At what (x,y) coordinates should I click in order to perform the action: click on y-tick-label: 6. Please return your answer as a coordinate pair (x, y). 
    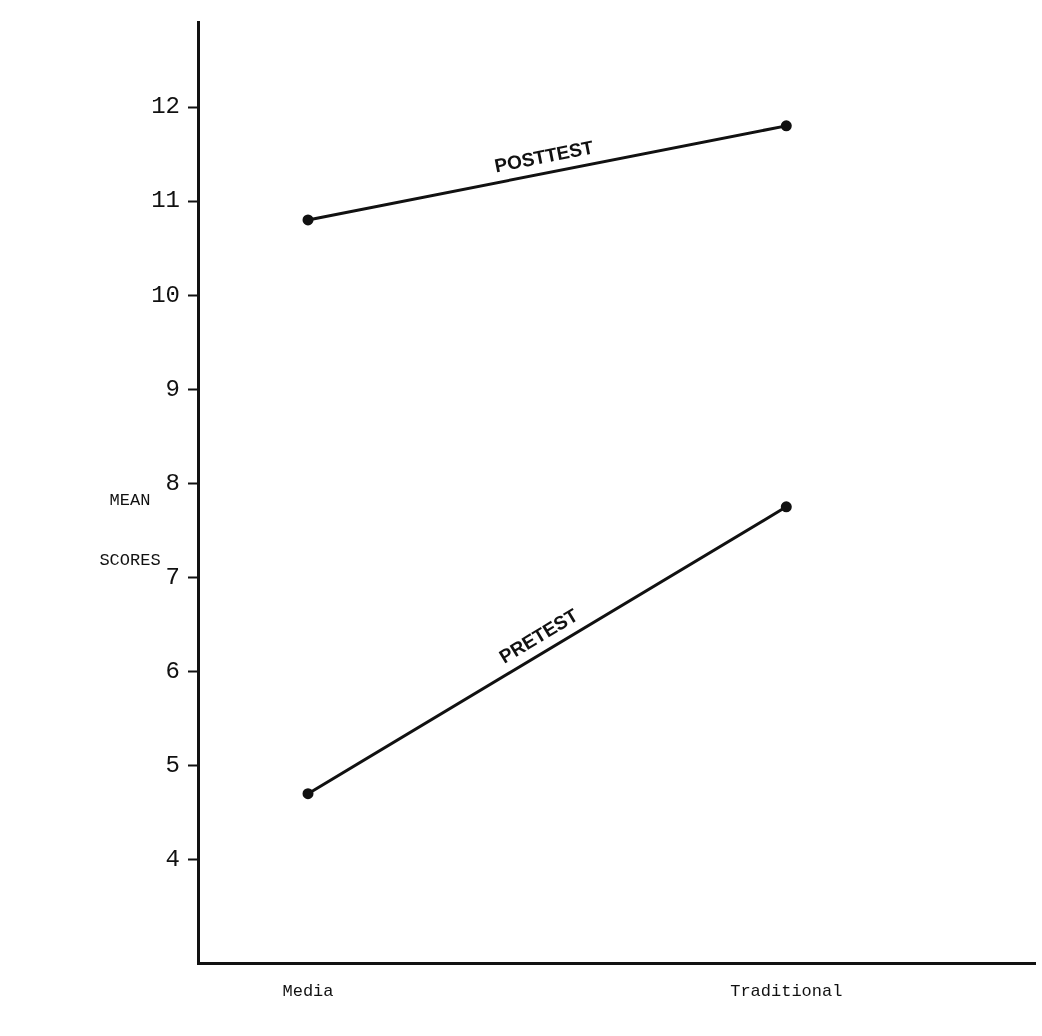
    Looking at the image, I should click on (172, 671).